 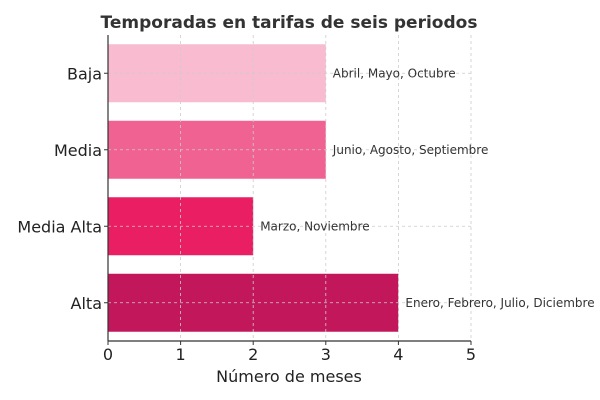 What do you see at coordinates (410, 150) in the screenshot?
I see `data-label: Junio, Agosto, Septiembre` at bounding box center [410, 150].